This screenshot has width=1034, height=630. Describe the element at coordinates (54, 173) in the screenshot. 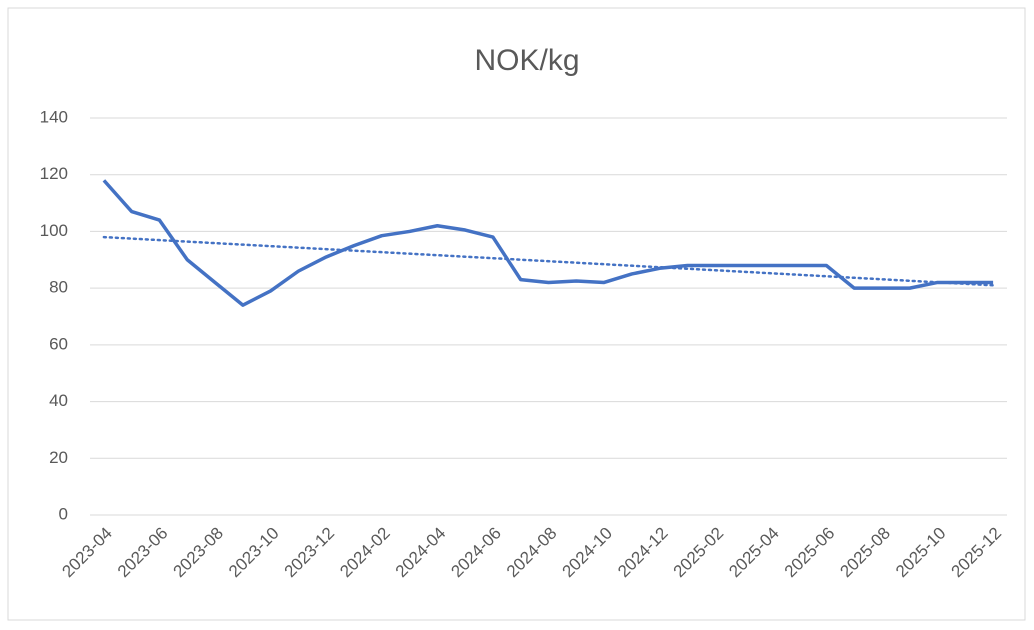

I see `y-tick-label: 120` at that location.